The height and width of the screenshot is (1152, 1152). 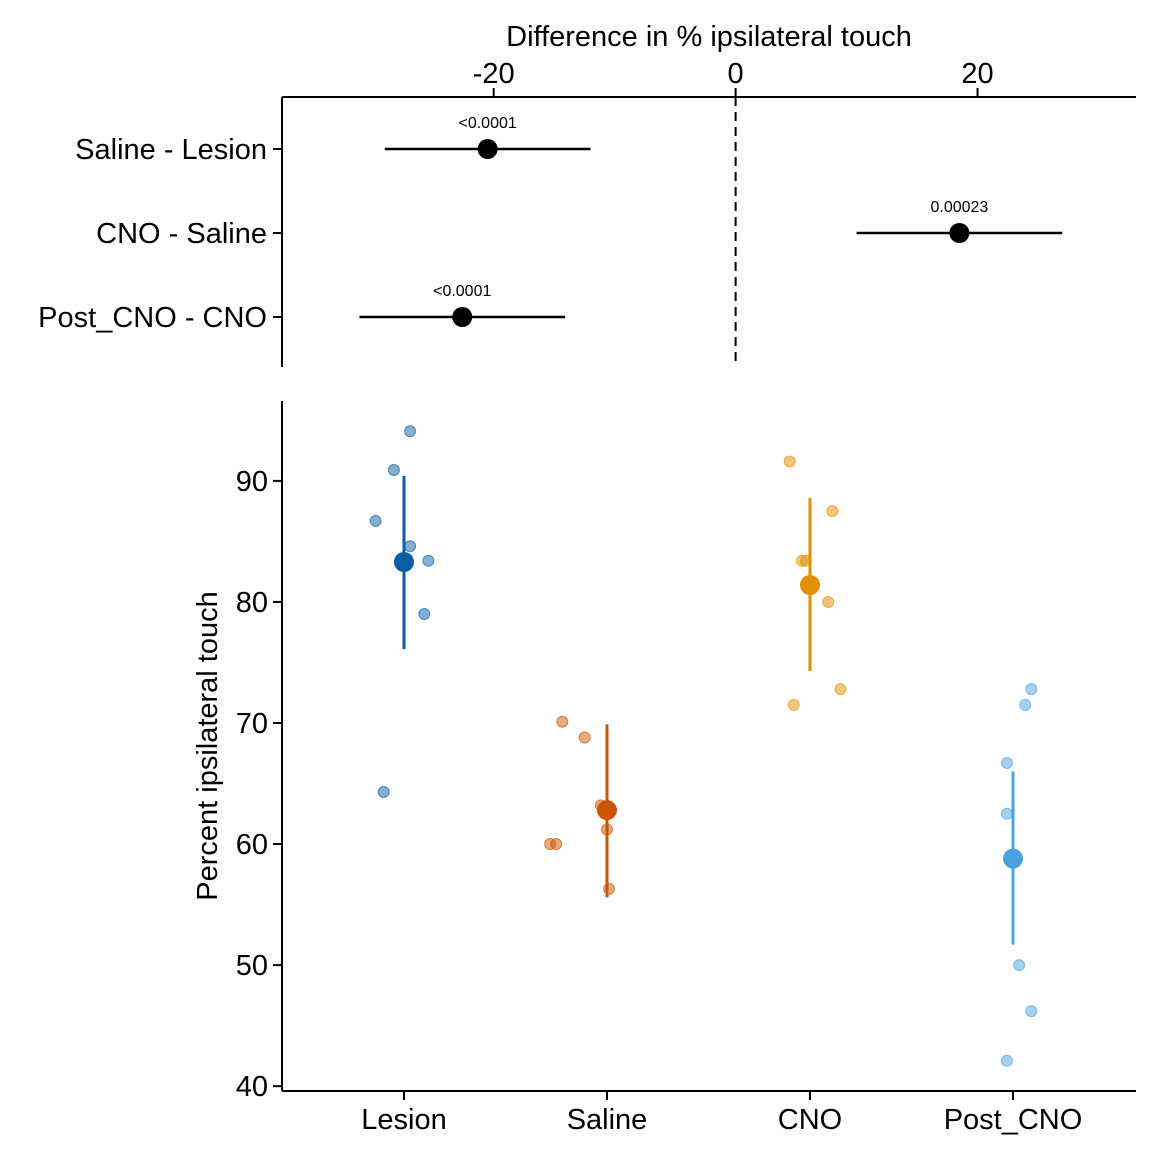 What do you see at coordinates (252, 603) in the screenshot?
I see `scatter-y-tick-label: 80` at bounding box center [252, 603].